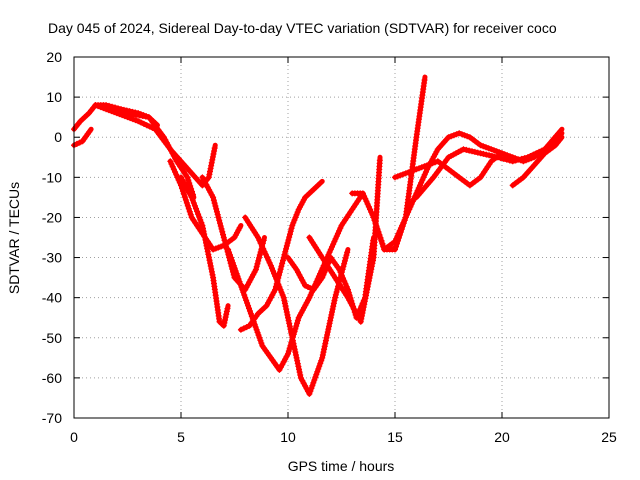 This screenshot has height=480, width=640. What do you see at coordinates (52, 177) in the screenshot?
I see `y-tick-label: -10` at bounding box center [52, 177].